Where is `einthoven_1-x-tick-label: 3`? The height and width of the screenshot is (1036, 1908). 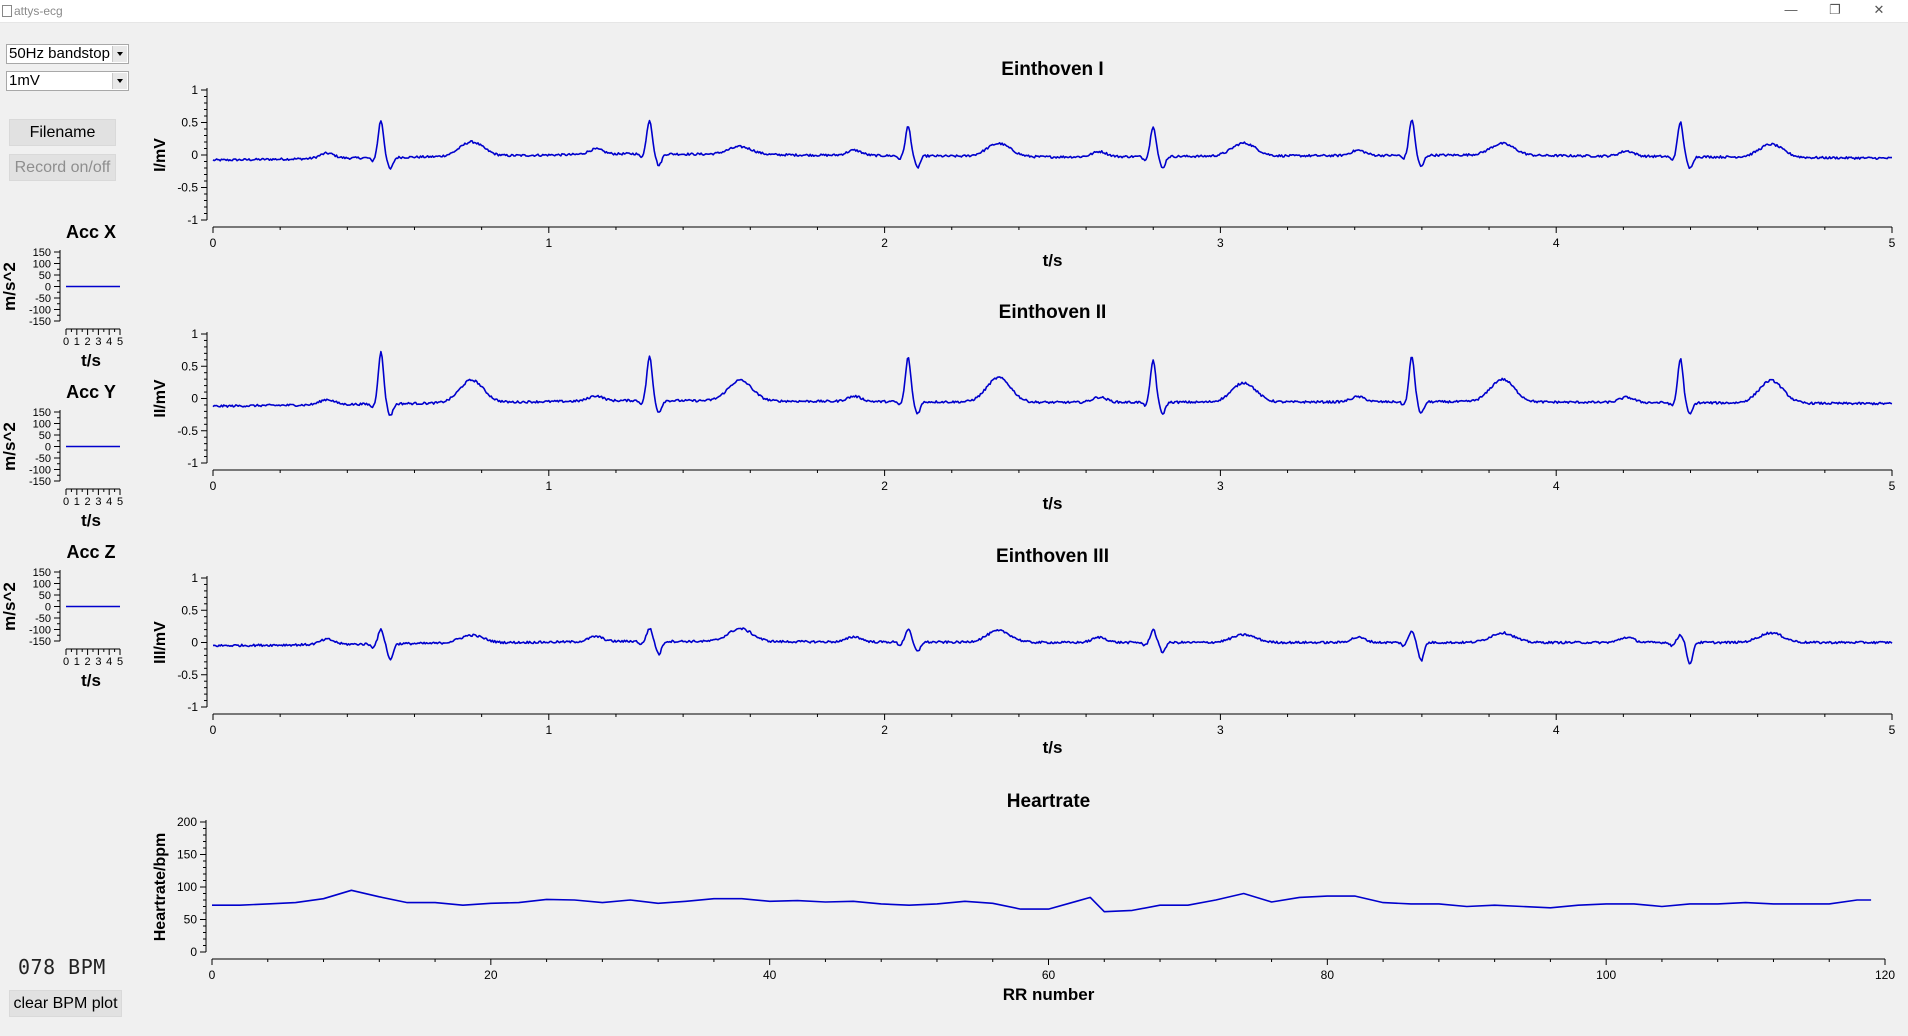
einthoven_1-x-tick-label: 3 is located at coordinates (1220, 243).